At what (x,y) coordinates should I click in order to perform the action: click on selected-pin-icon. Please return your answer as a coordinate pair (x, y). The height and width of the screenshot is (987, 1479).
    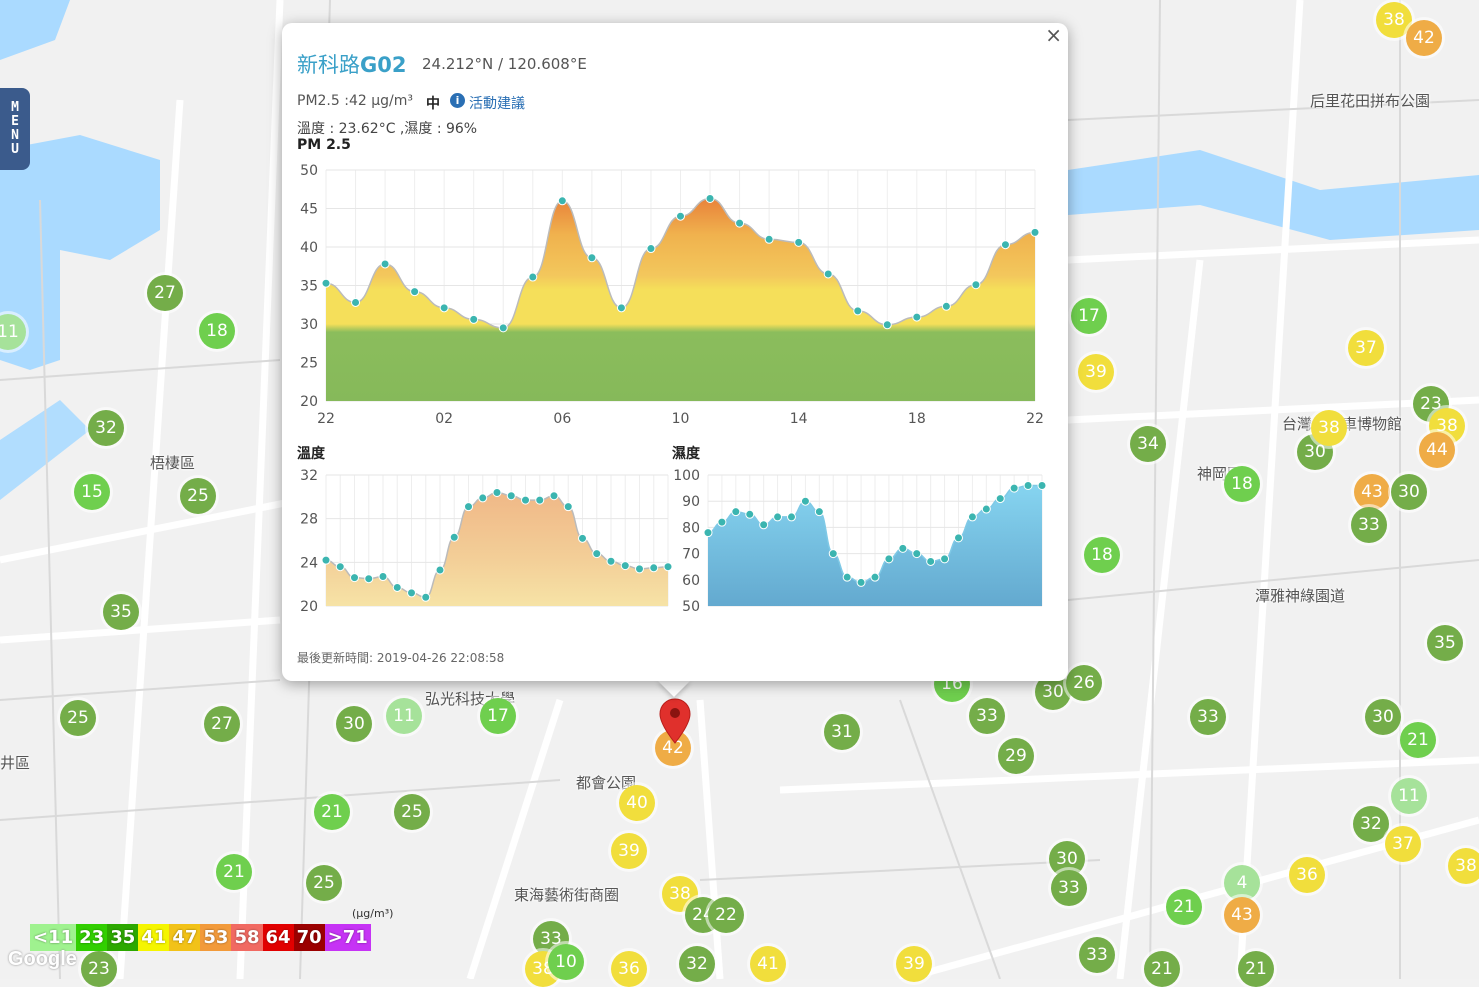
    Looking at the image, I should click on (675, 722).